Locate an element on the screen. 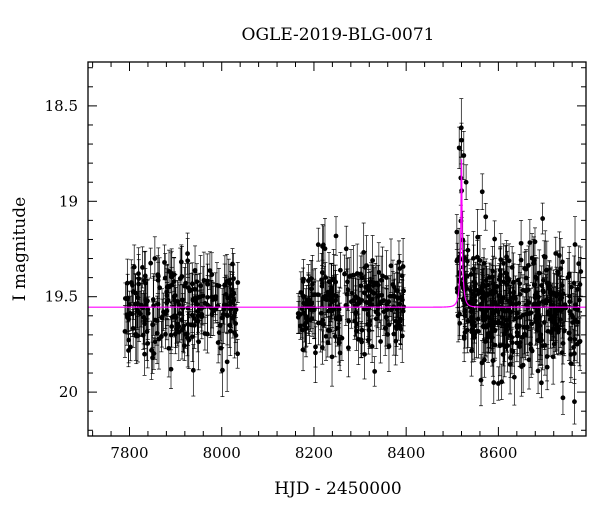  y-tick-label: 20 is located at coordinates (68, 392).